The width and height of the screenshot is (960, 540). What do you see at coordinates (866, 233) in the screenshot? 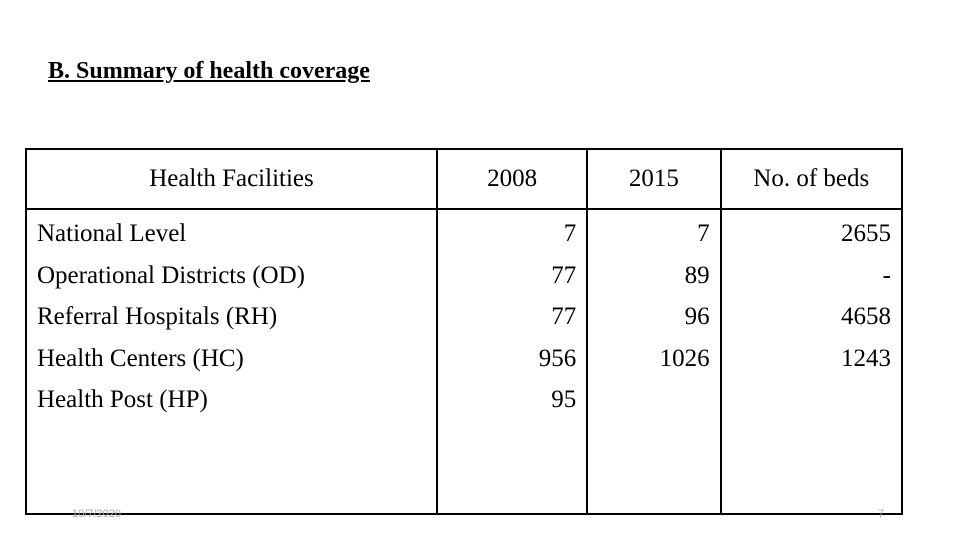
I see `bed-count: 2655` at bounding box center [866, 233].